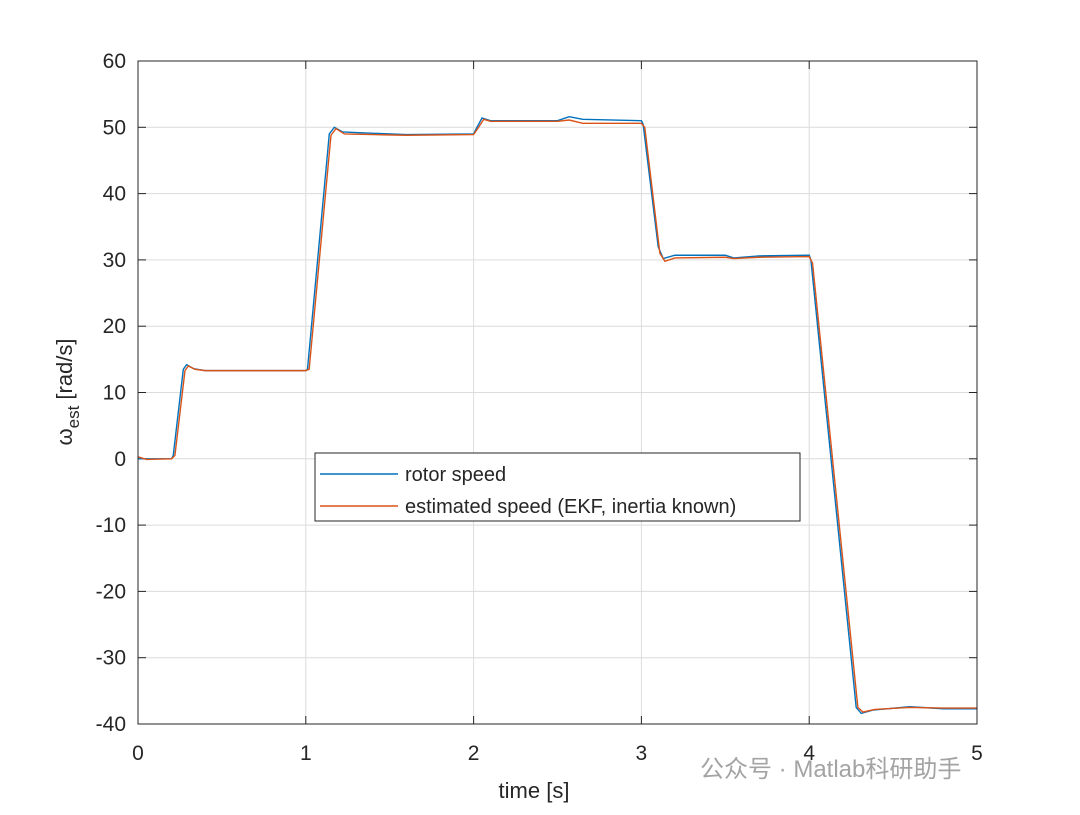  Describe the element at coordinates (120, 459) in the screenshot. I see `y-tick-label: 0` at that location.